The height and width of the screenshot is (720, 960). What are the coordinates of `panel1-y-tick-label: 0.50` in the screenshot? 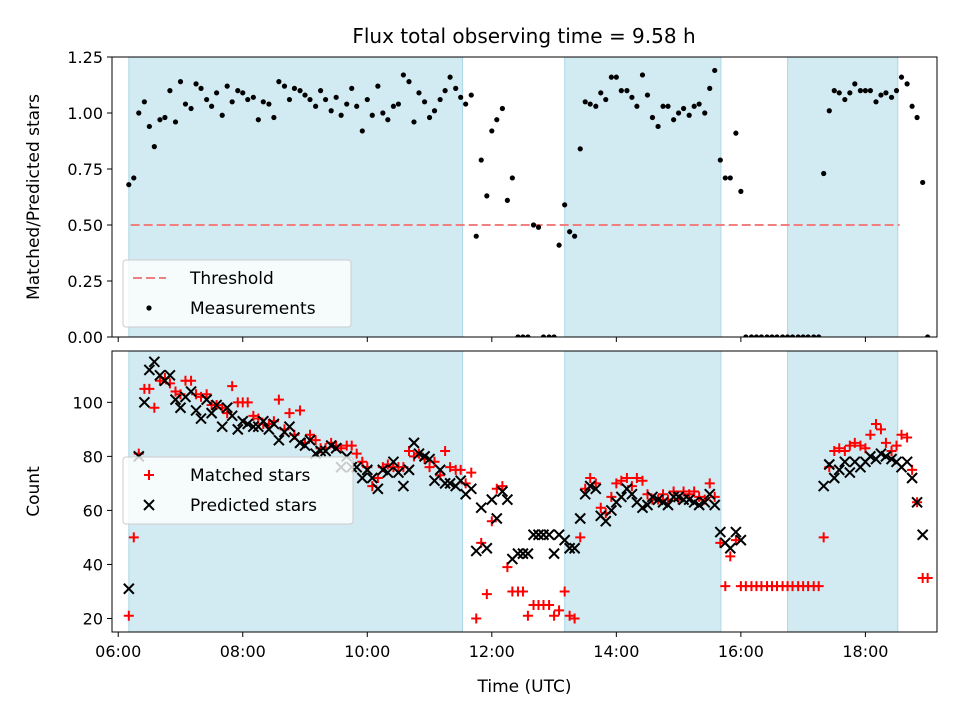 It's located at (85, 225).